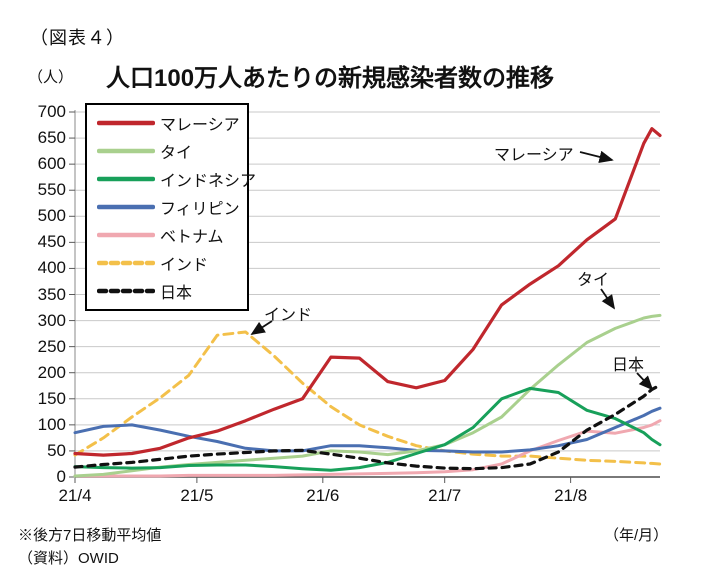  Describe the element at coordinates (51, 216) in the screenshot. I see `y-axis-tick-label: 500` at that location.